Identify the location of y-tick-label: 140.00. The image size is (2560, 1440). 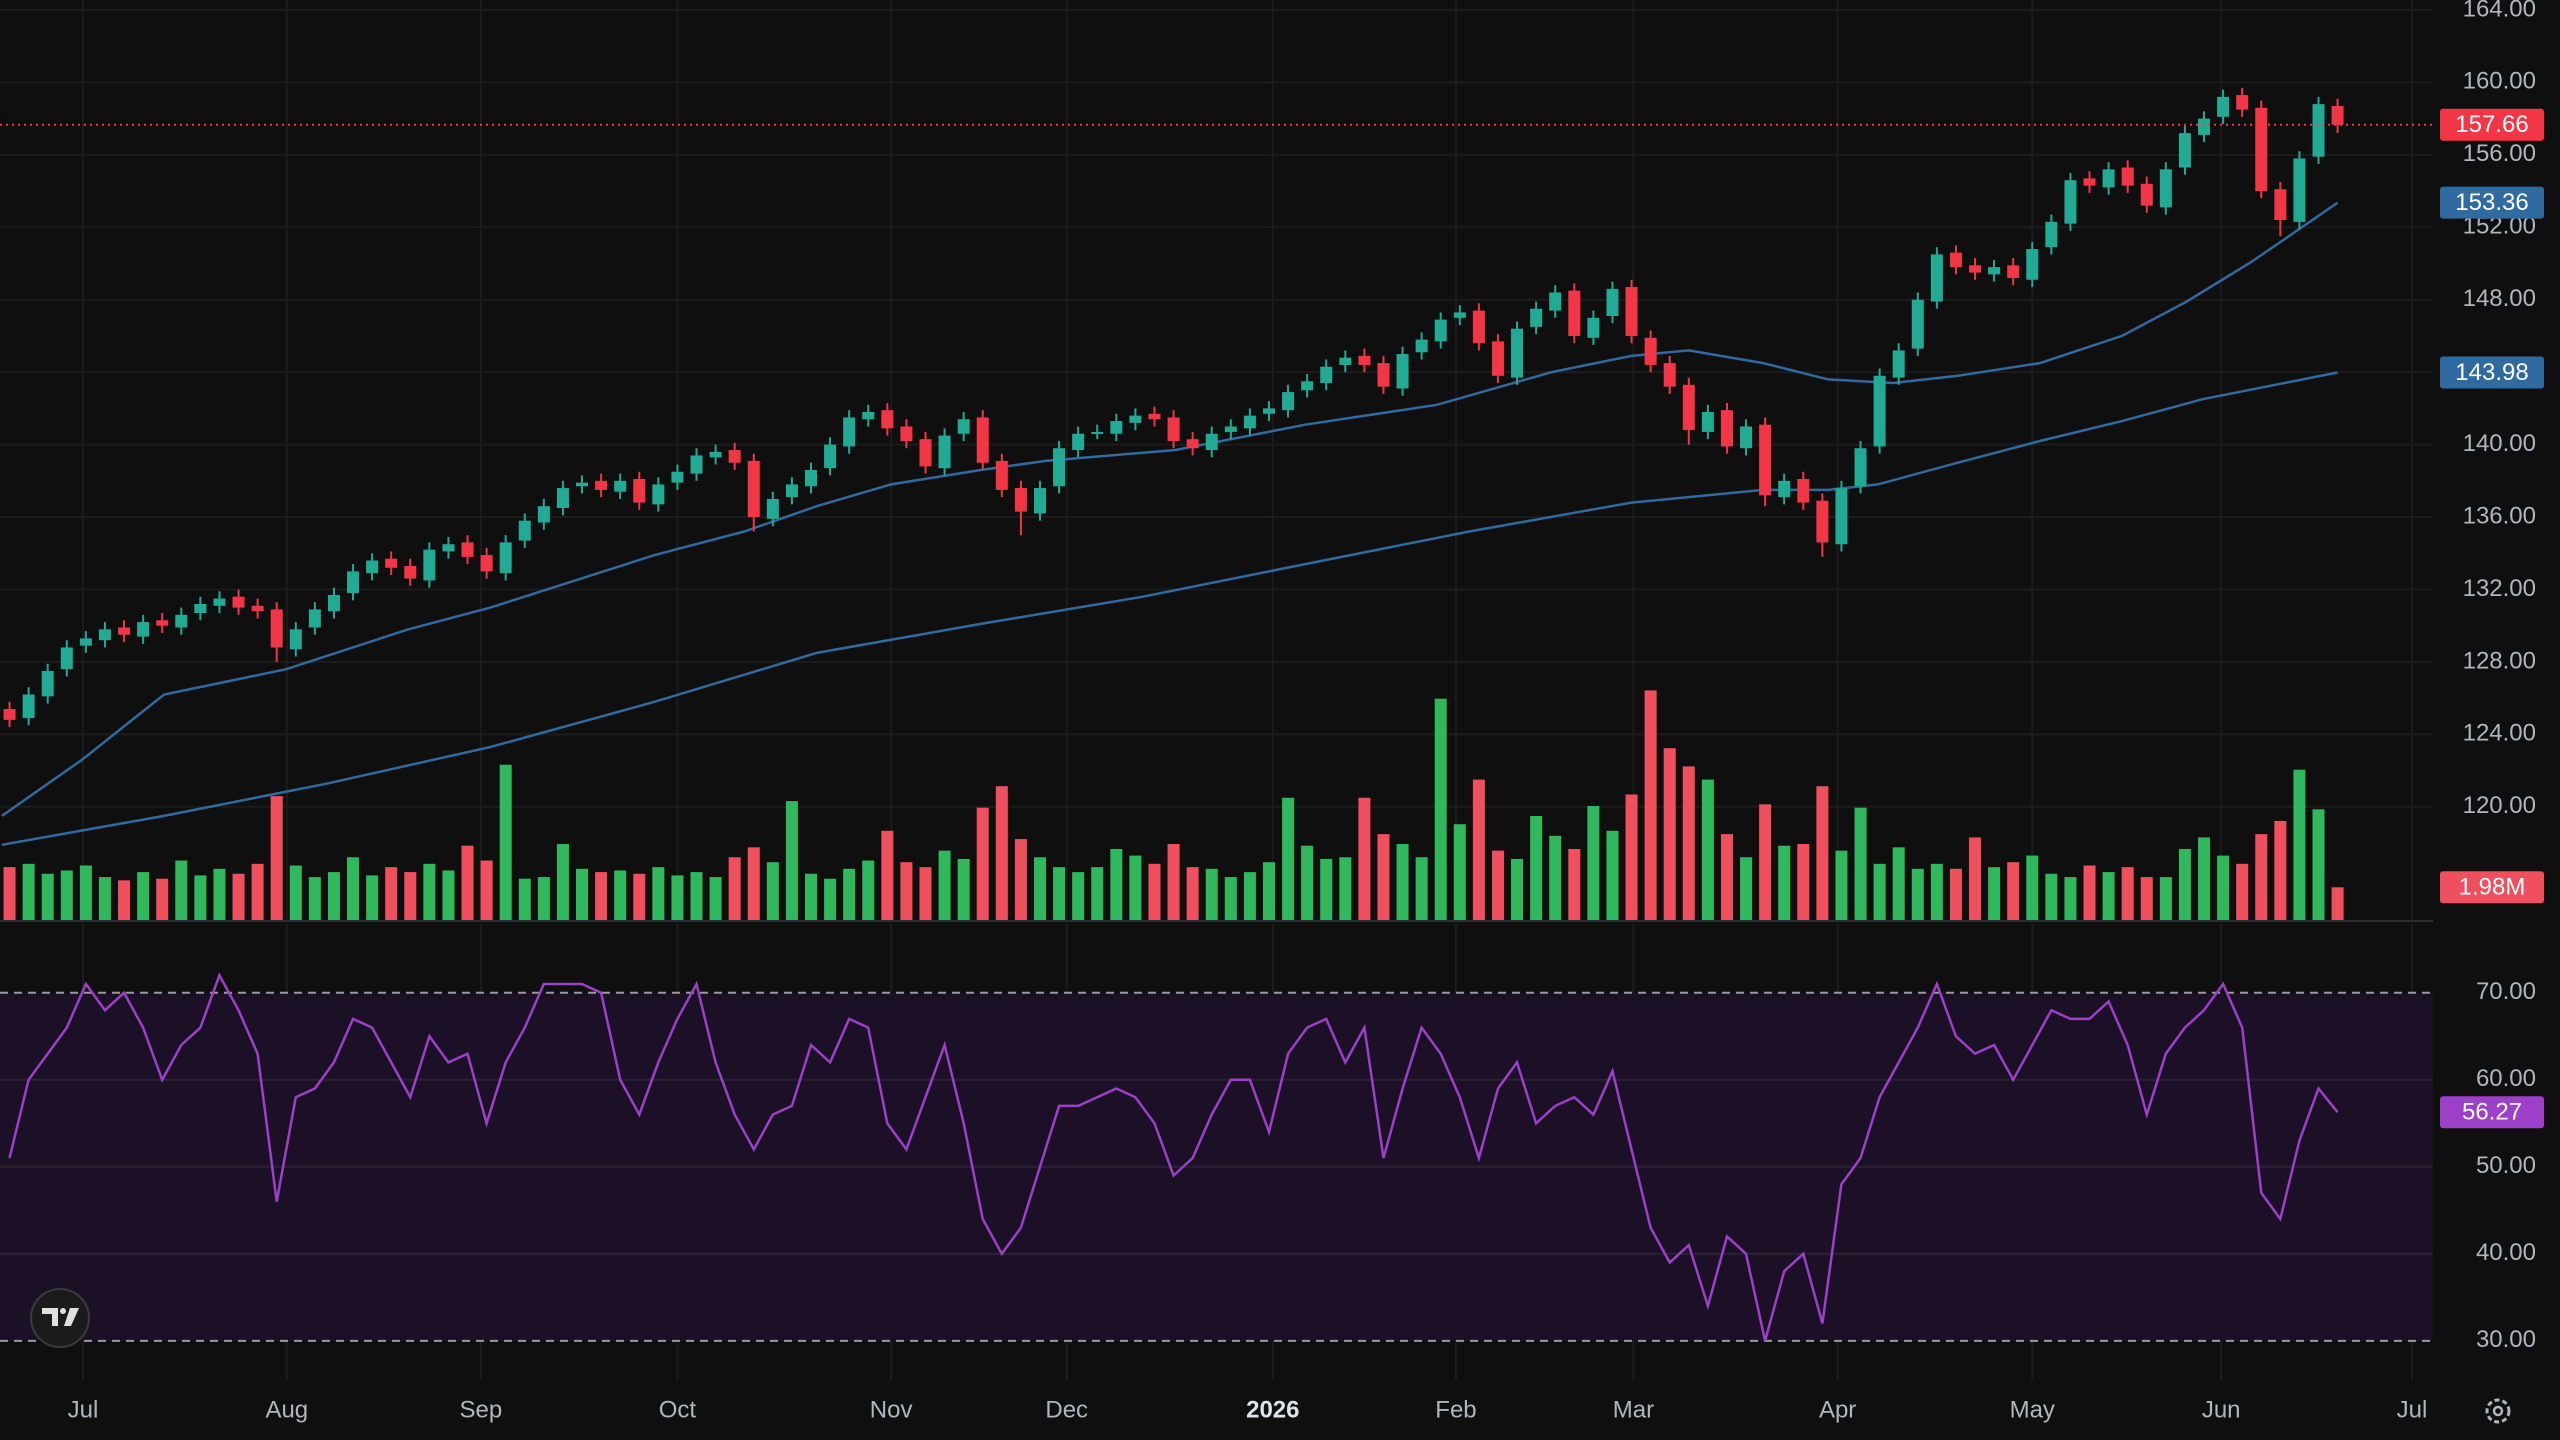
(2499, 443).